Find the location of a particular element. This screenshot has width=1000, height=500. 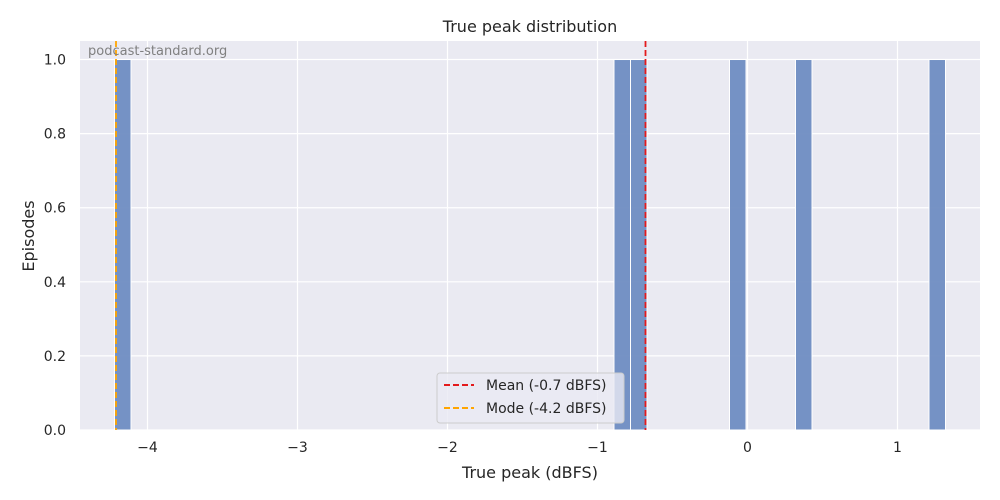

legend-mean-label: Mean (-0.7 dBFS) is located at coordinates (546, 386).